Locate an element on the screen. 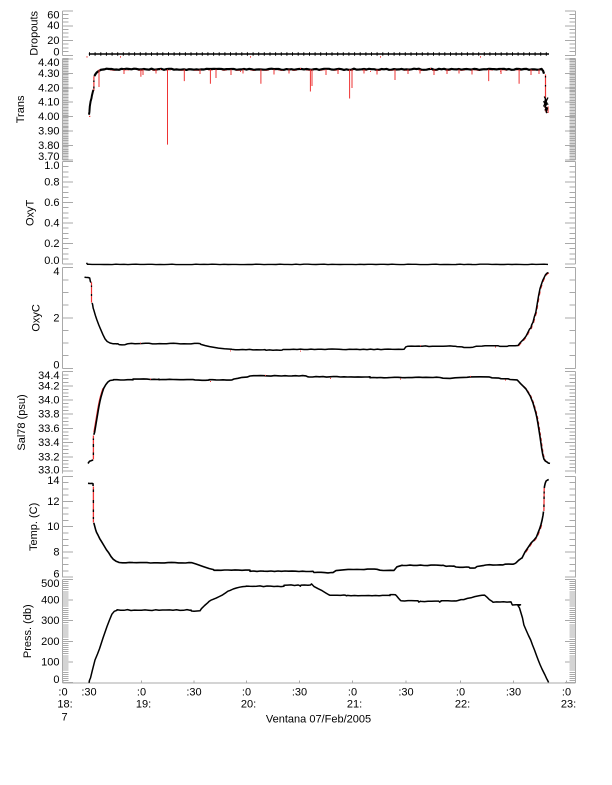  svg-text: OxyT is located at coordinates (31, 212).